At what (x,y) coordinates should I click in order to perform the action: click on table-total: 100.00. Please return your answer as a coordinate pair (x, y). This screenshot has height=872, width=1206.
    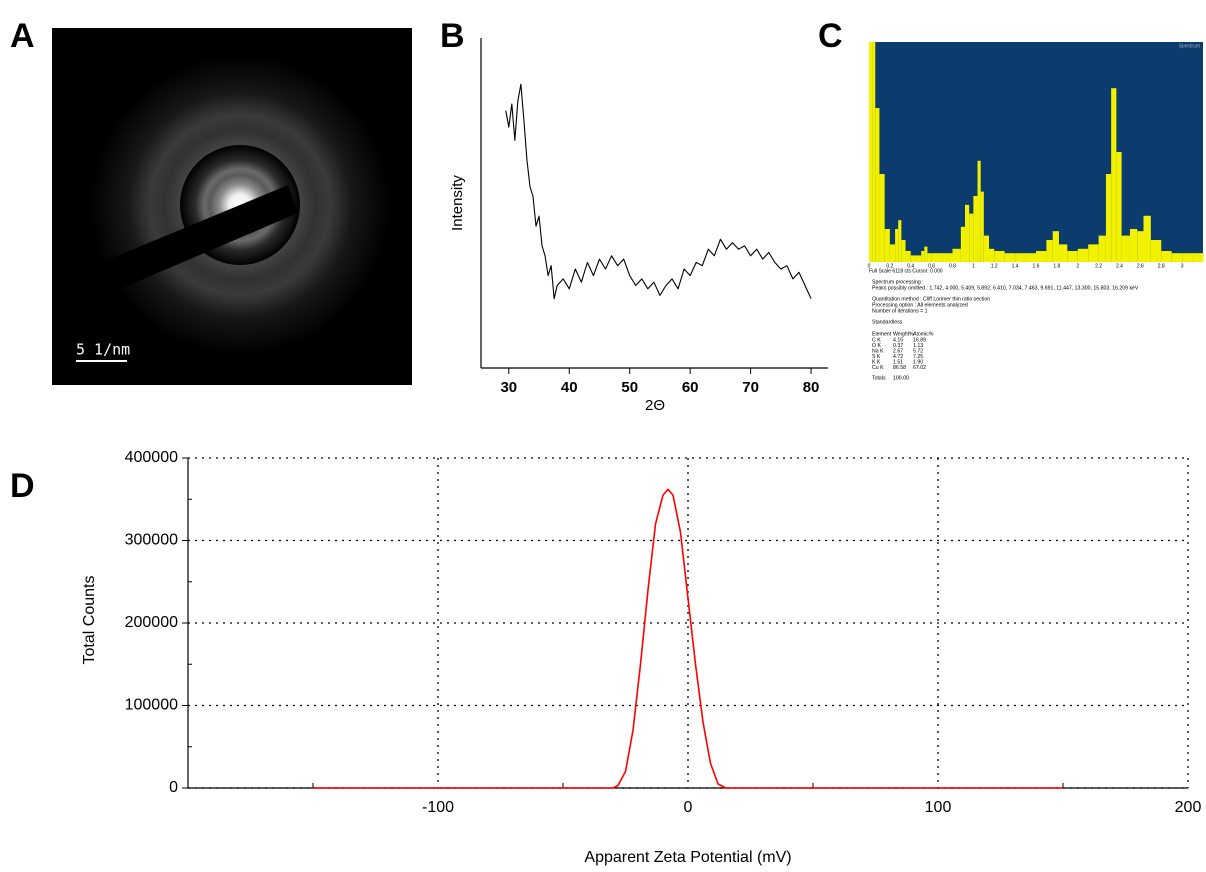
    Looking at the image, I should click on (901, 378).